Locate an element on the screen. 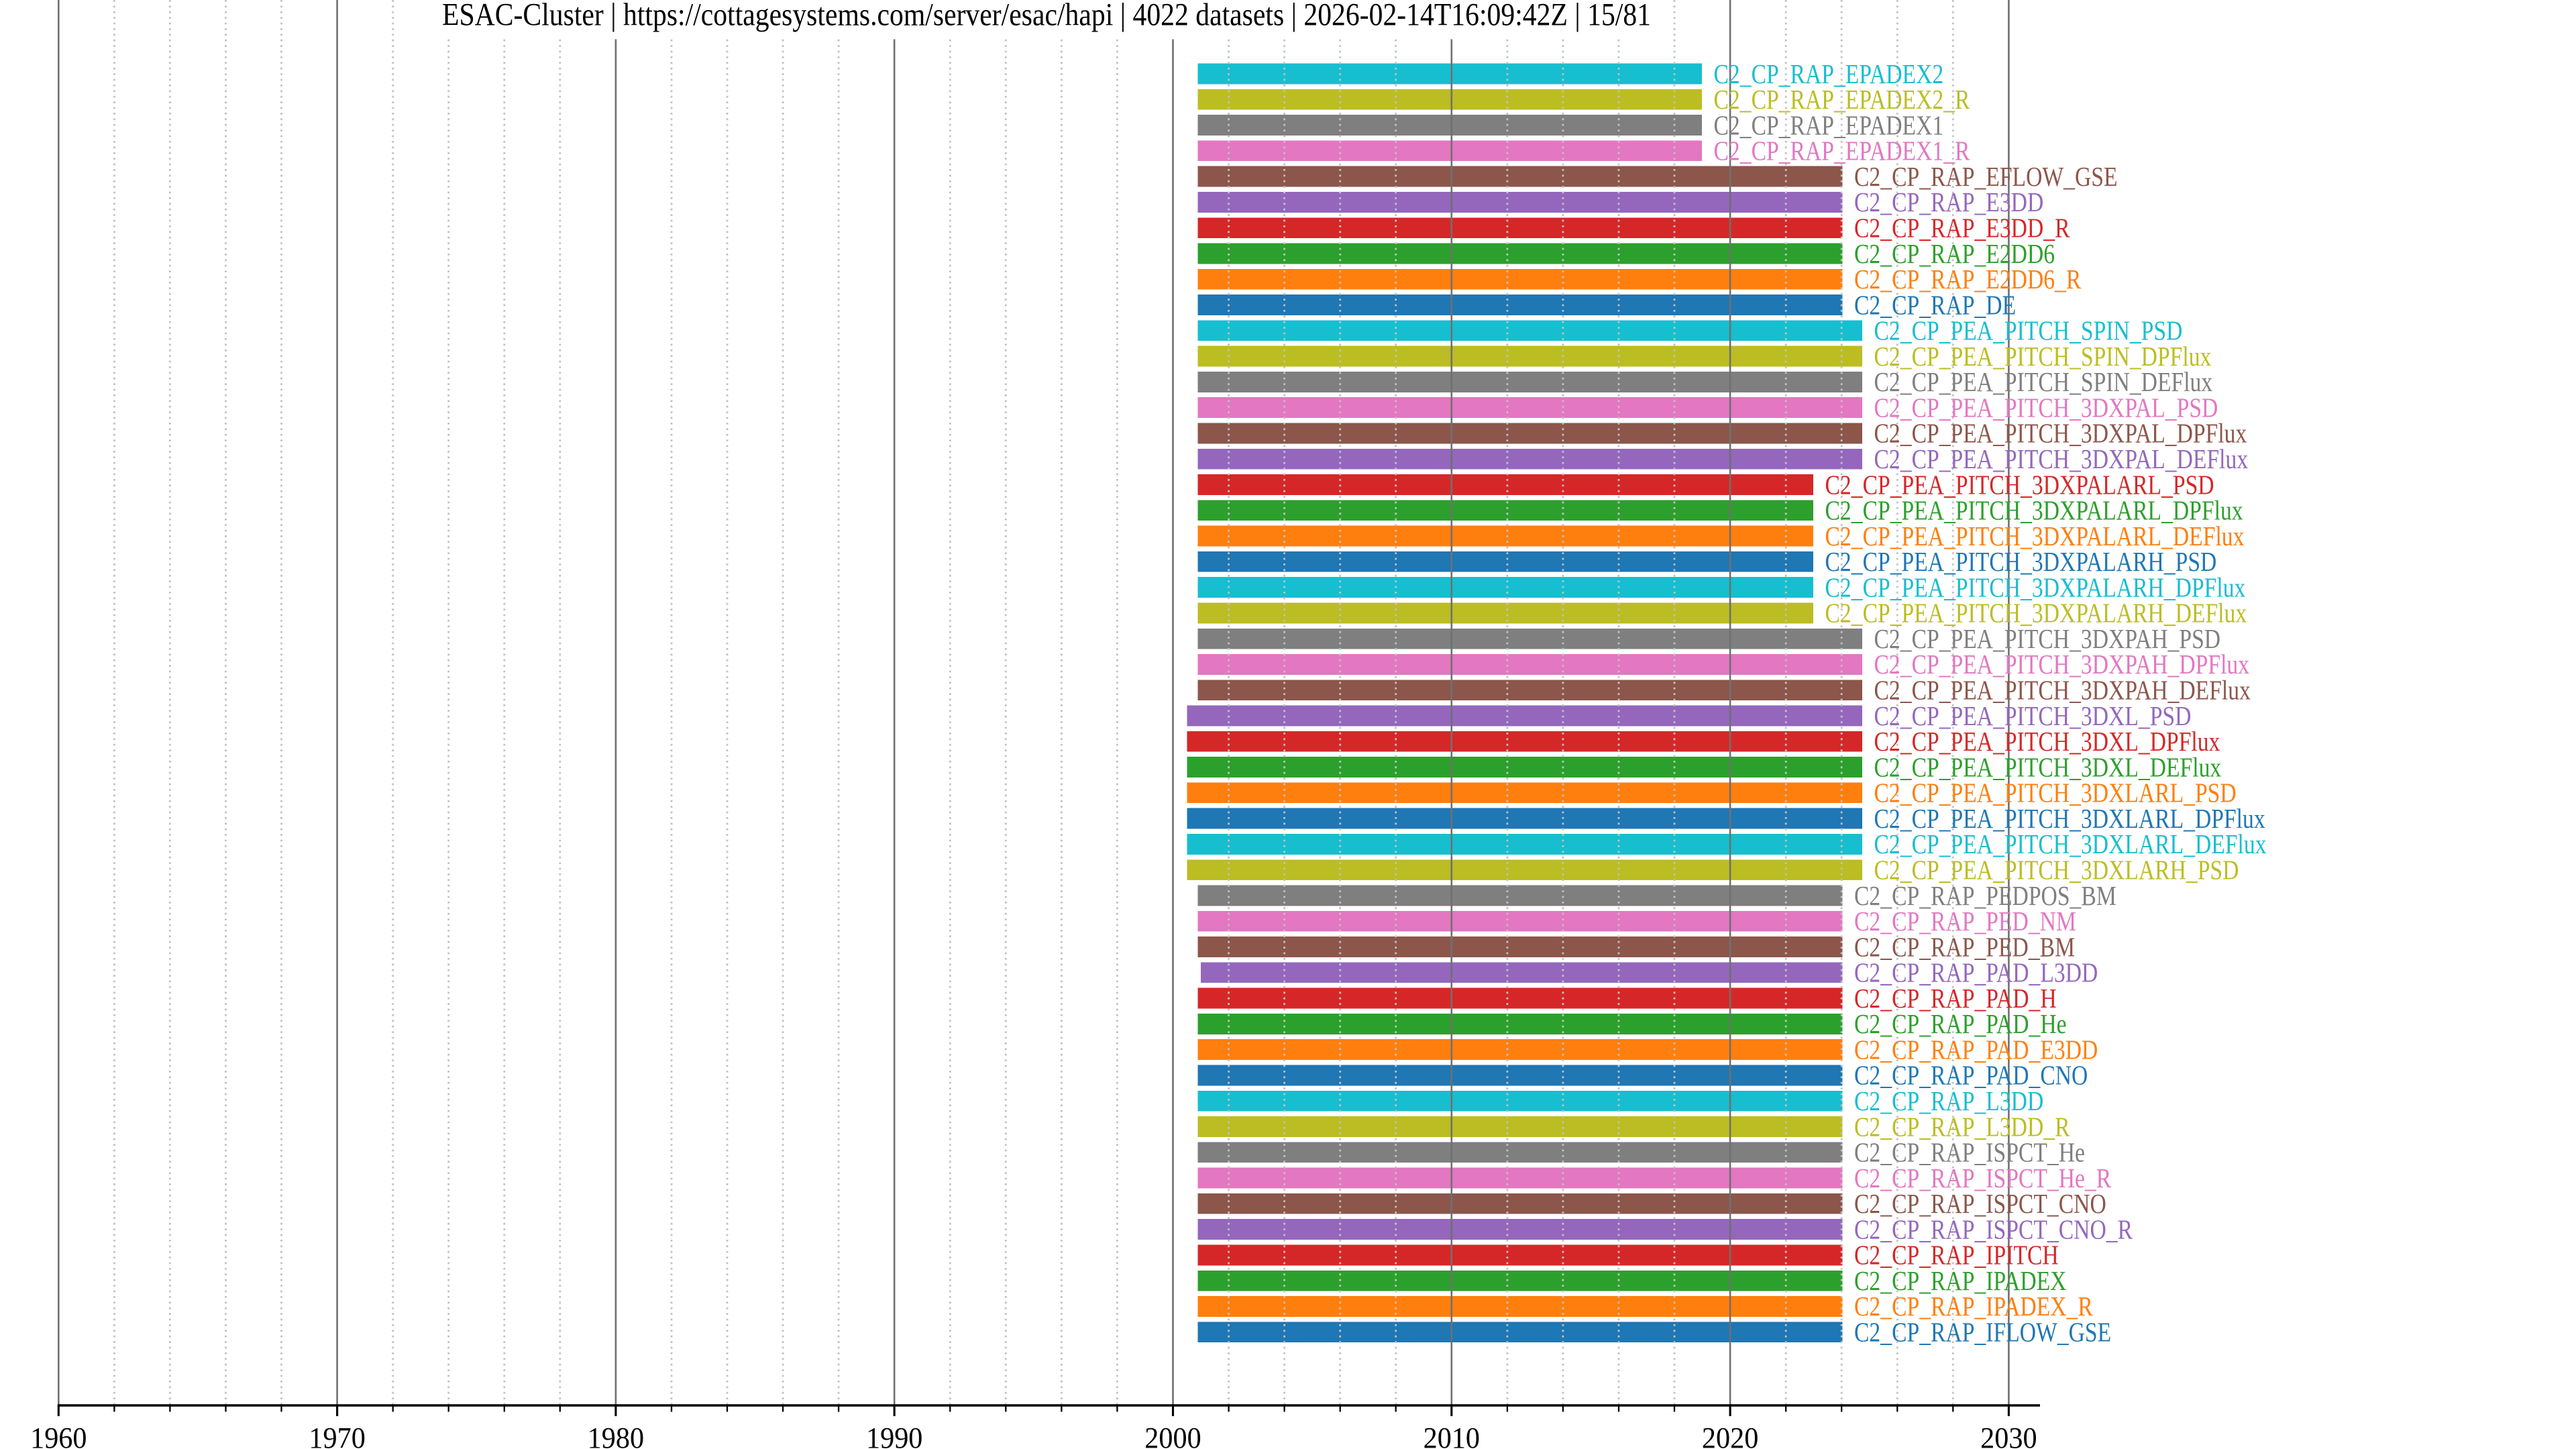  svg-text: C2_CP_RAP_IFLOW_GSE is located at coordinates (1982, 1333).